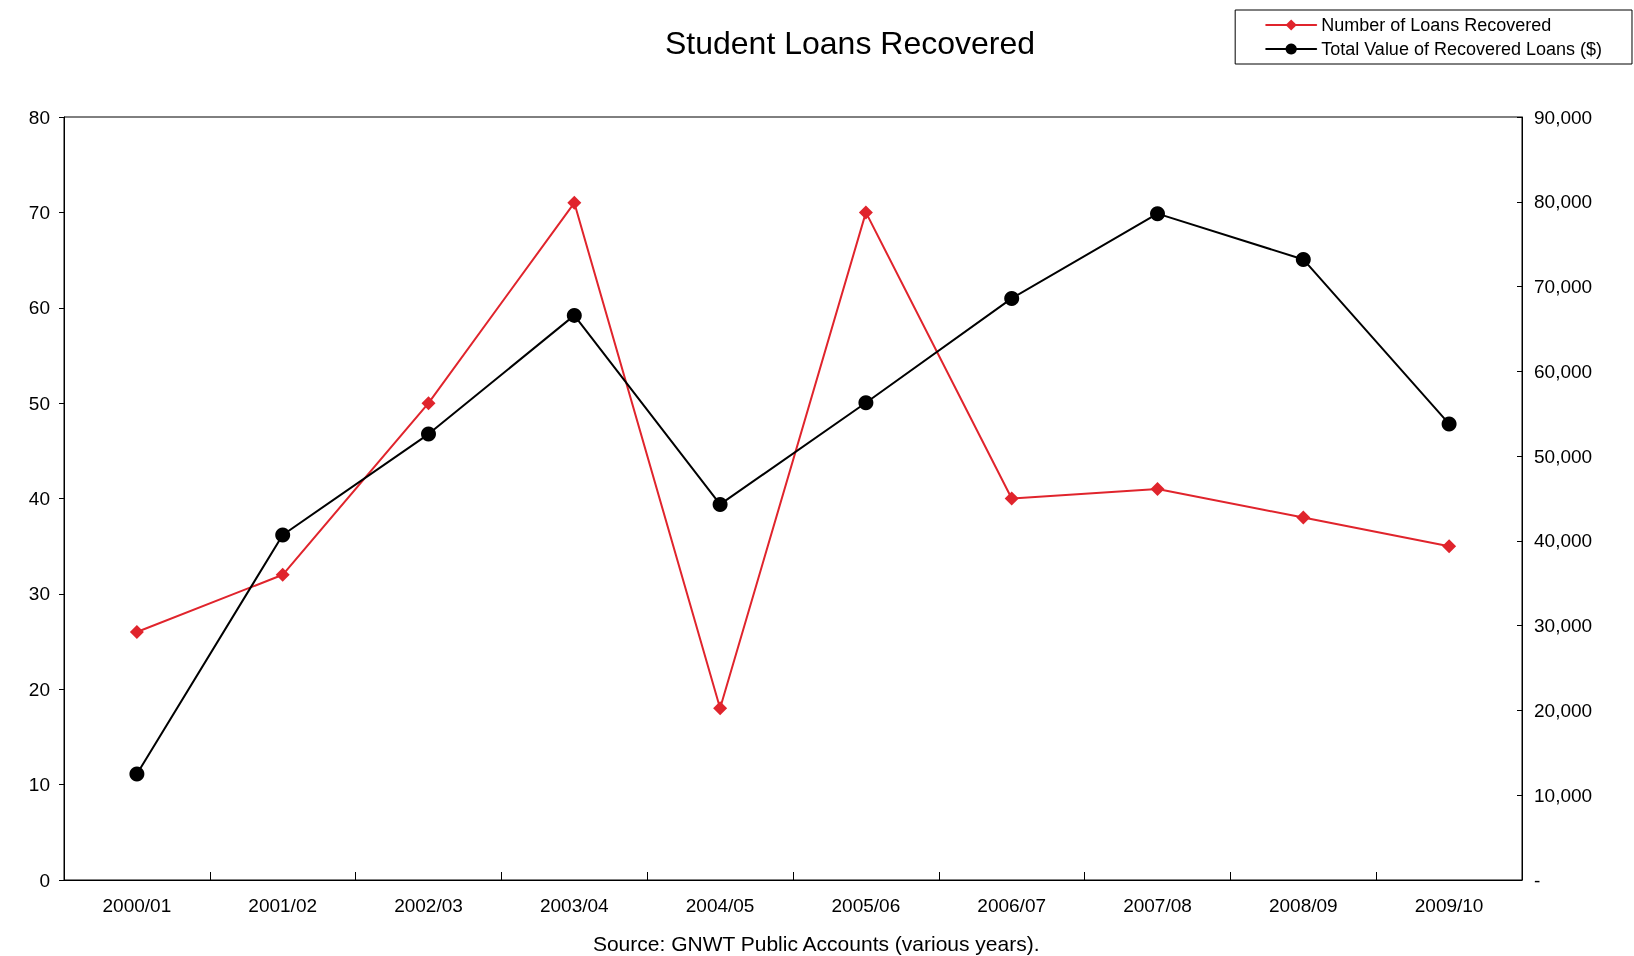  I want to click on x-tick-label: 2000/01, so click(137, 905).